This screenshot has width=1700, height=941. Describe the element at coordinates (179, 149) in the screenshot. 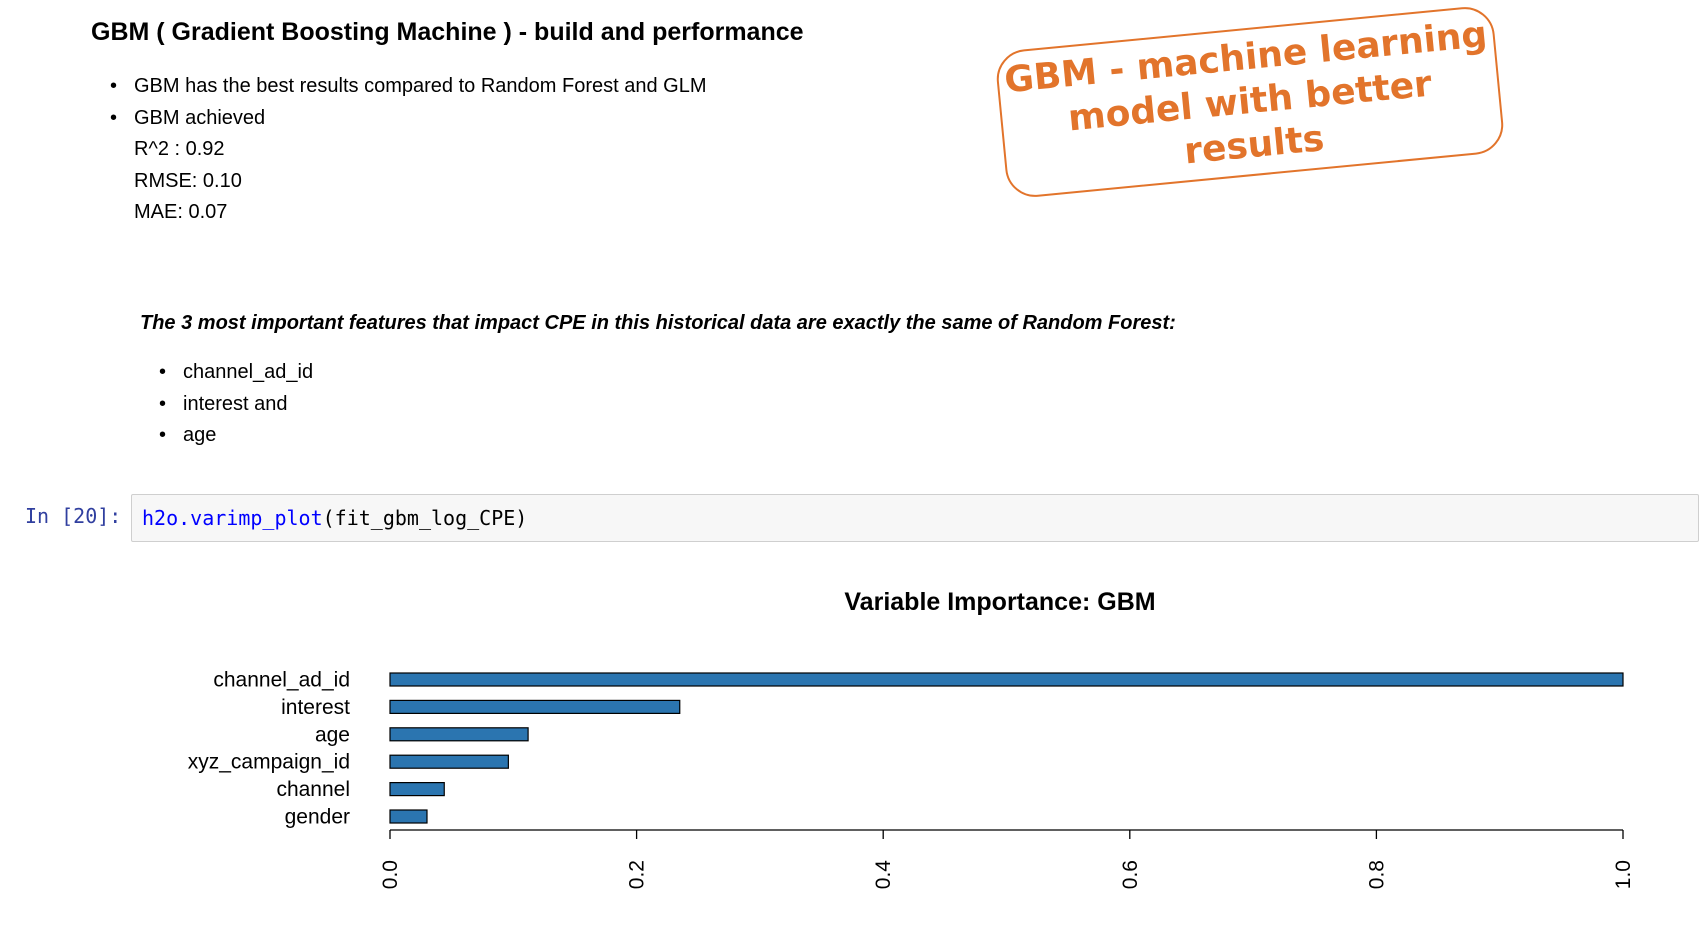

I see `metric-r2: R^2 : 0.92` at that location.